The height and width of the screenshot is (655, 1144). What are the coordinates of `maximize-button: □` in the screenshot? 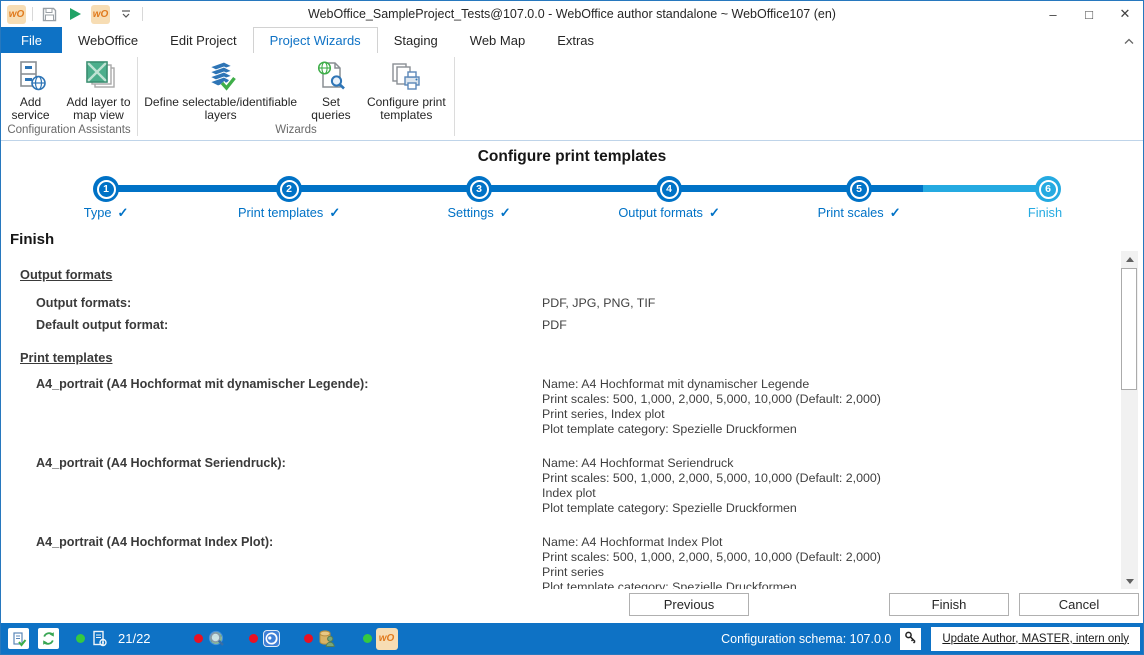 It's located at (1089, 14).